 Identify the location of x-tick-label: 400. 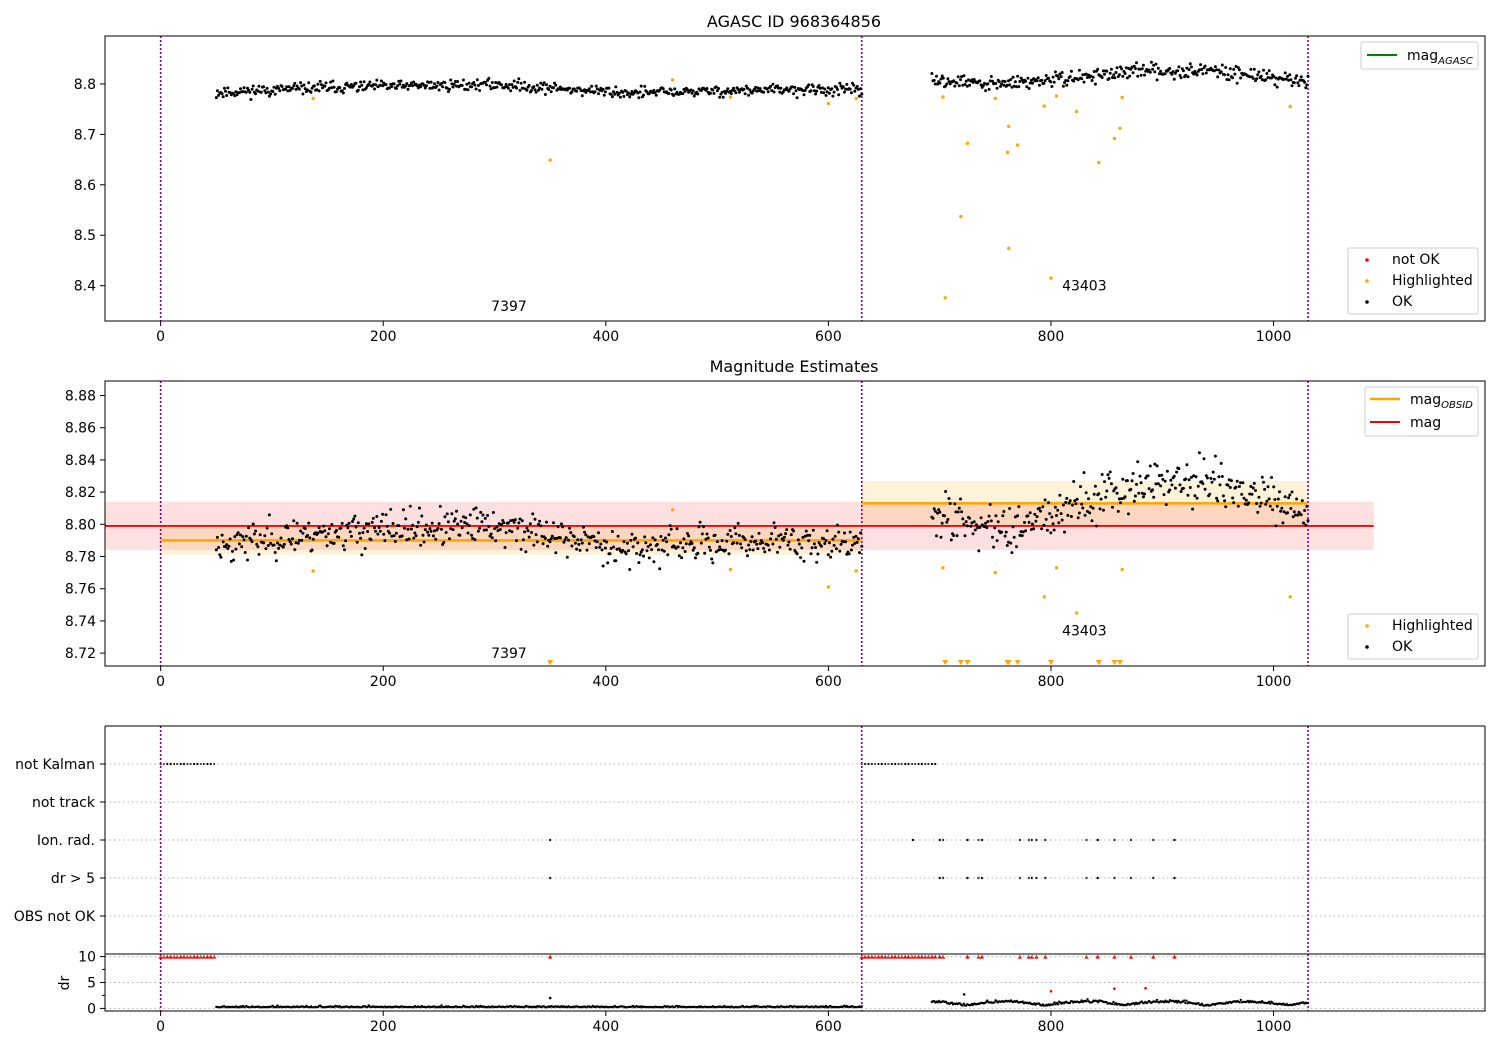
(605, 682).